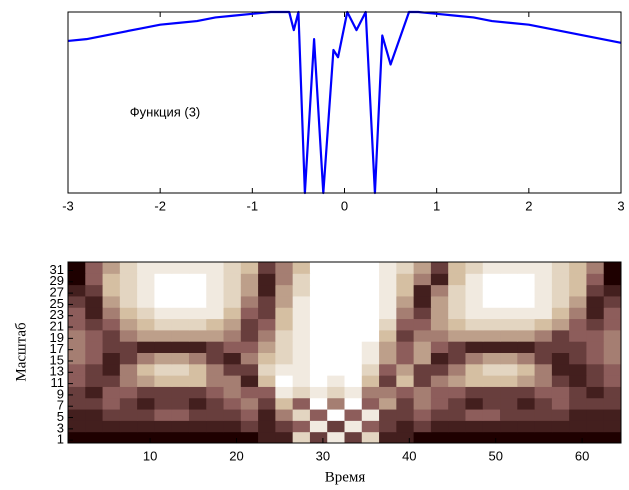 This screenshot has height=490, width=629. What do you see at coordinates (21, 352) in the screenshot?
I see `y-axis-label: Масштаб` at bounding box center [21, 352].